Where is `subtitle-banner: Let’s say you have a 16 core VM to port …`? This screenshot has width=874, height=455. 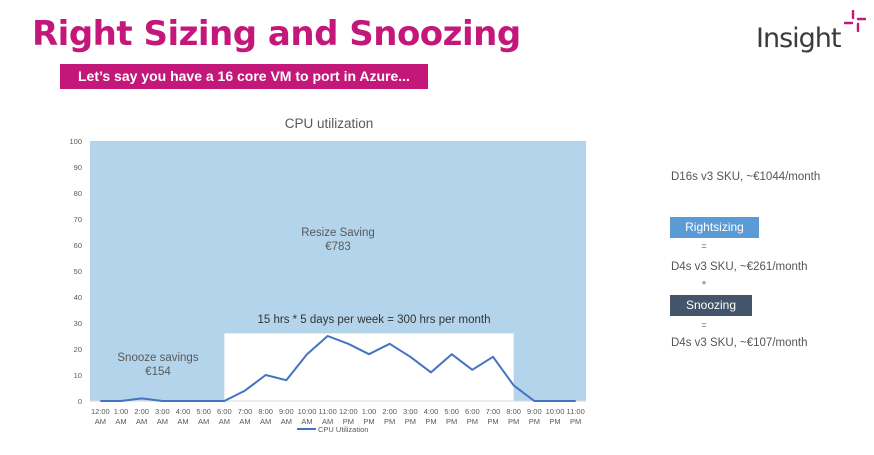 subtitle-banner: Let’s say you have a 16 core VM to port … is located at coordinates (244, 76).